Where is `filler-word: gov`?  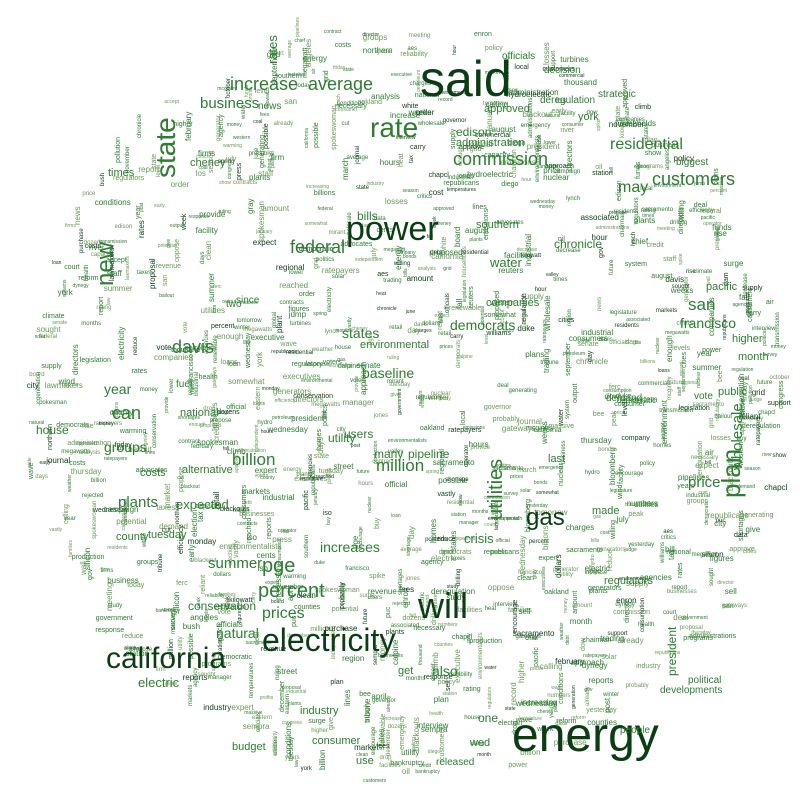
filler-word: gov is located at coordinates (90, 574).